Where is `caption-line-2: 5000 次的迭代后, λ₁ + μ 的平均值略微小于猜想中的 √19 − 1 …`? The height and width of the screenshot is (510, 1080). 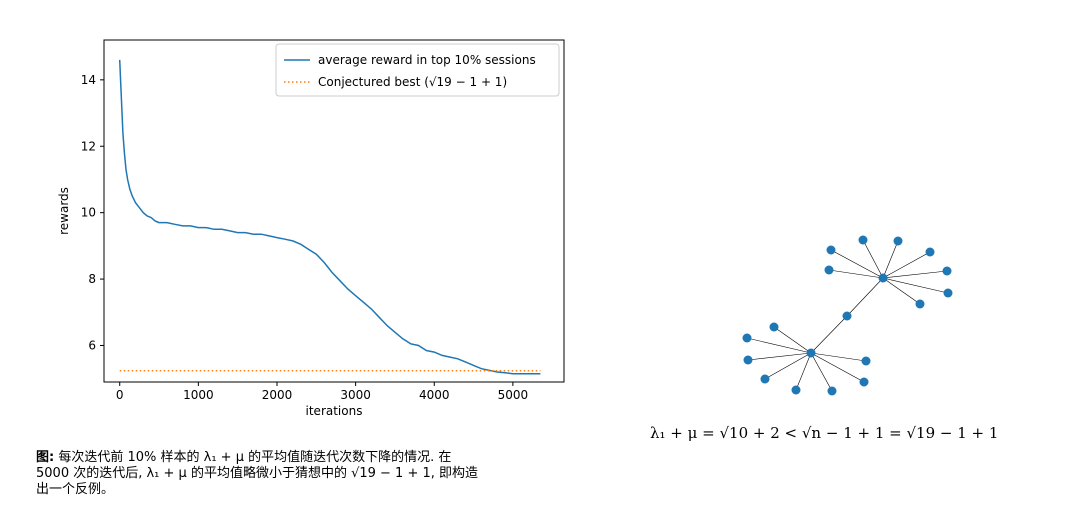 caption-line-2: 5000 次的迭代后, λ₁ + μ 的平均值略微小于猜想中的 √19 − 1 … is located at coordinates (257, 473).